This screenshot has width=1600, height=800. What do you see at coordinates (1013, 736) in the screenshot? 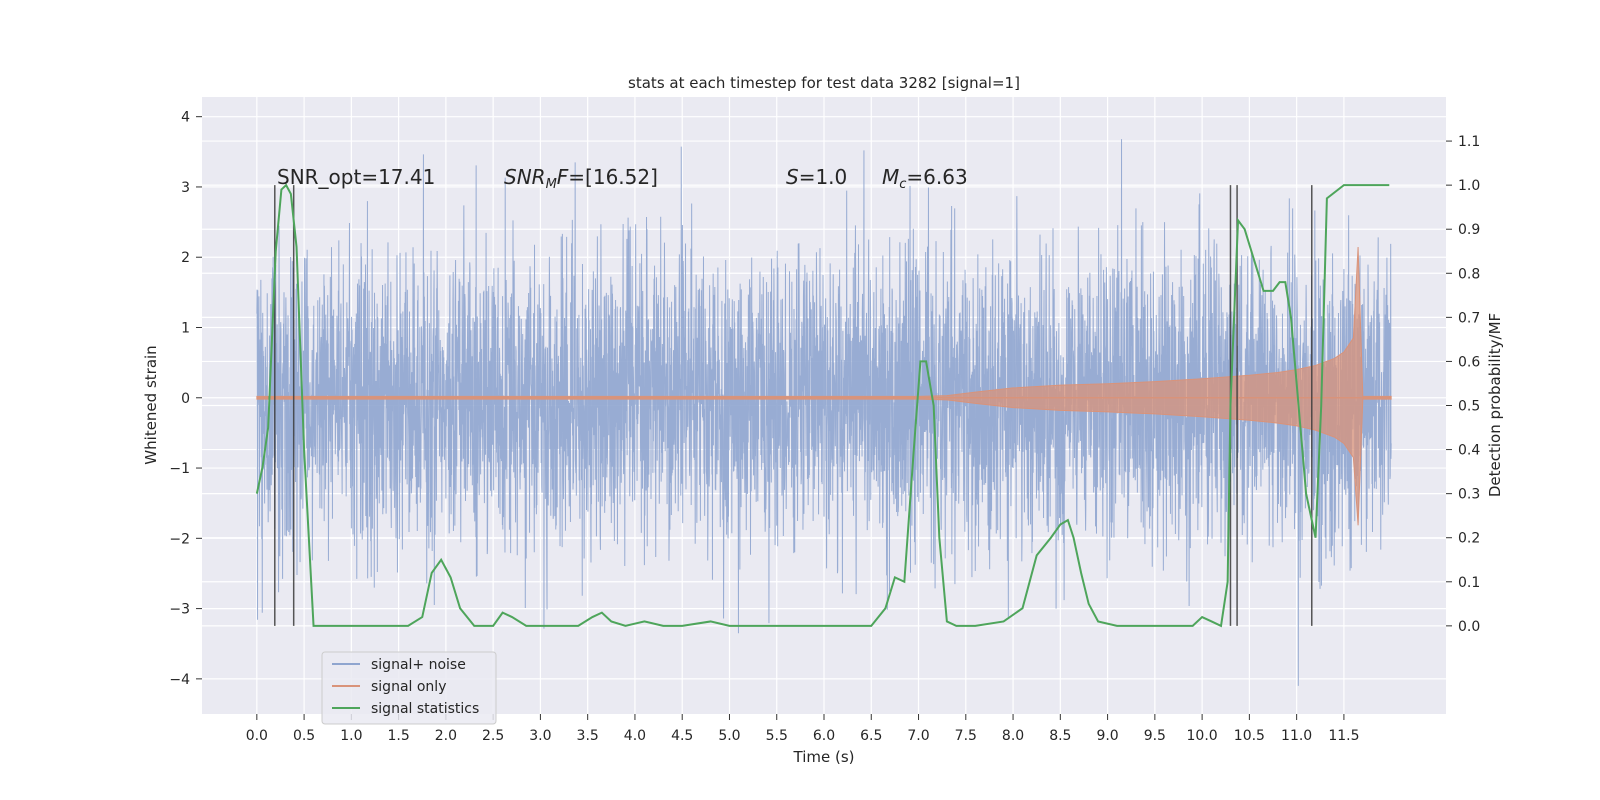
I see `x-tick-label: 8.0` at bounding box center [1013, 736].